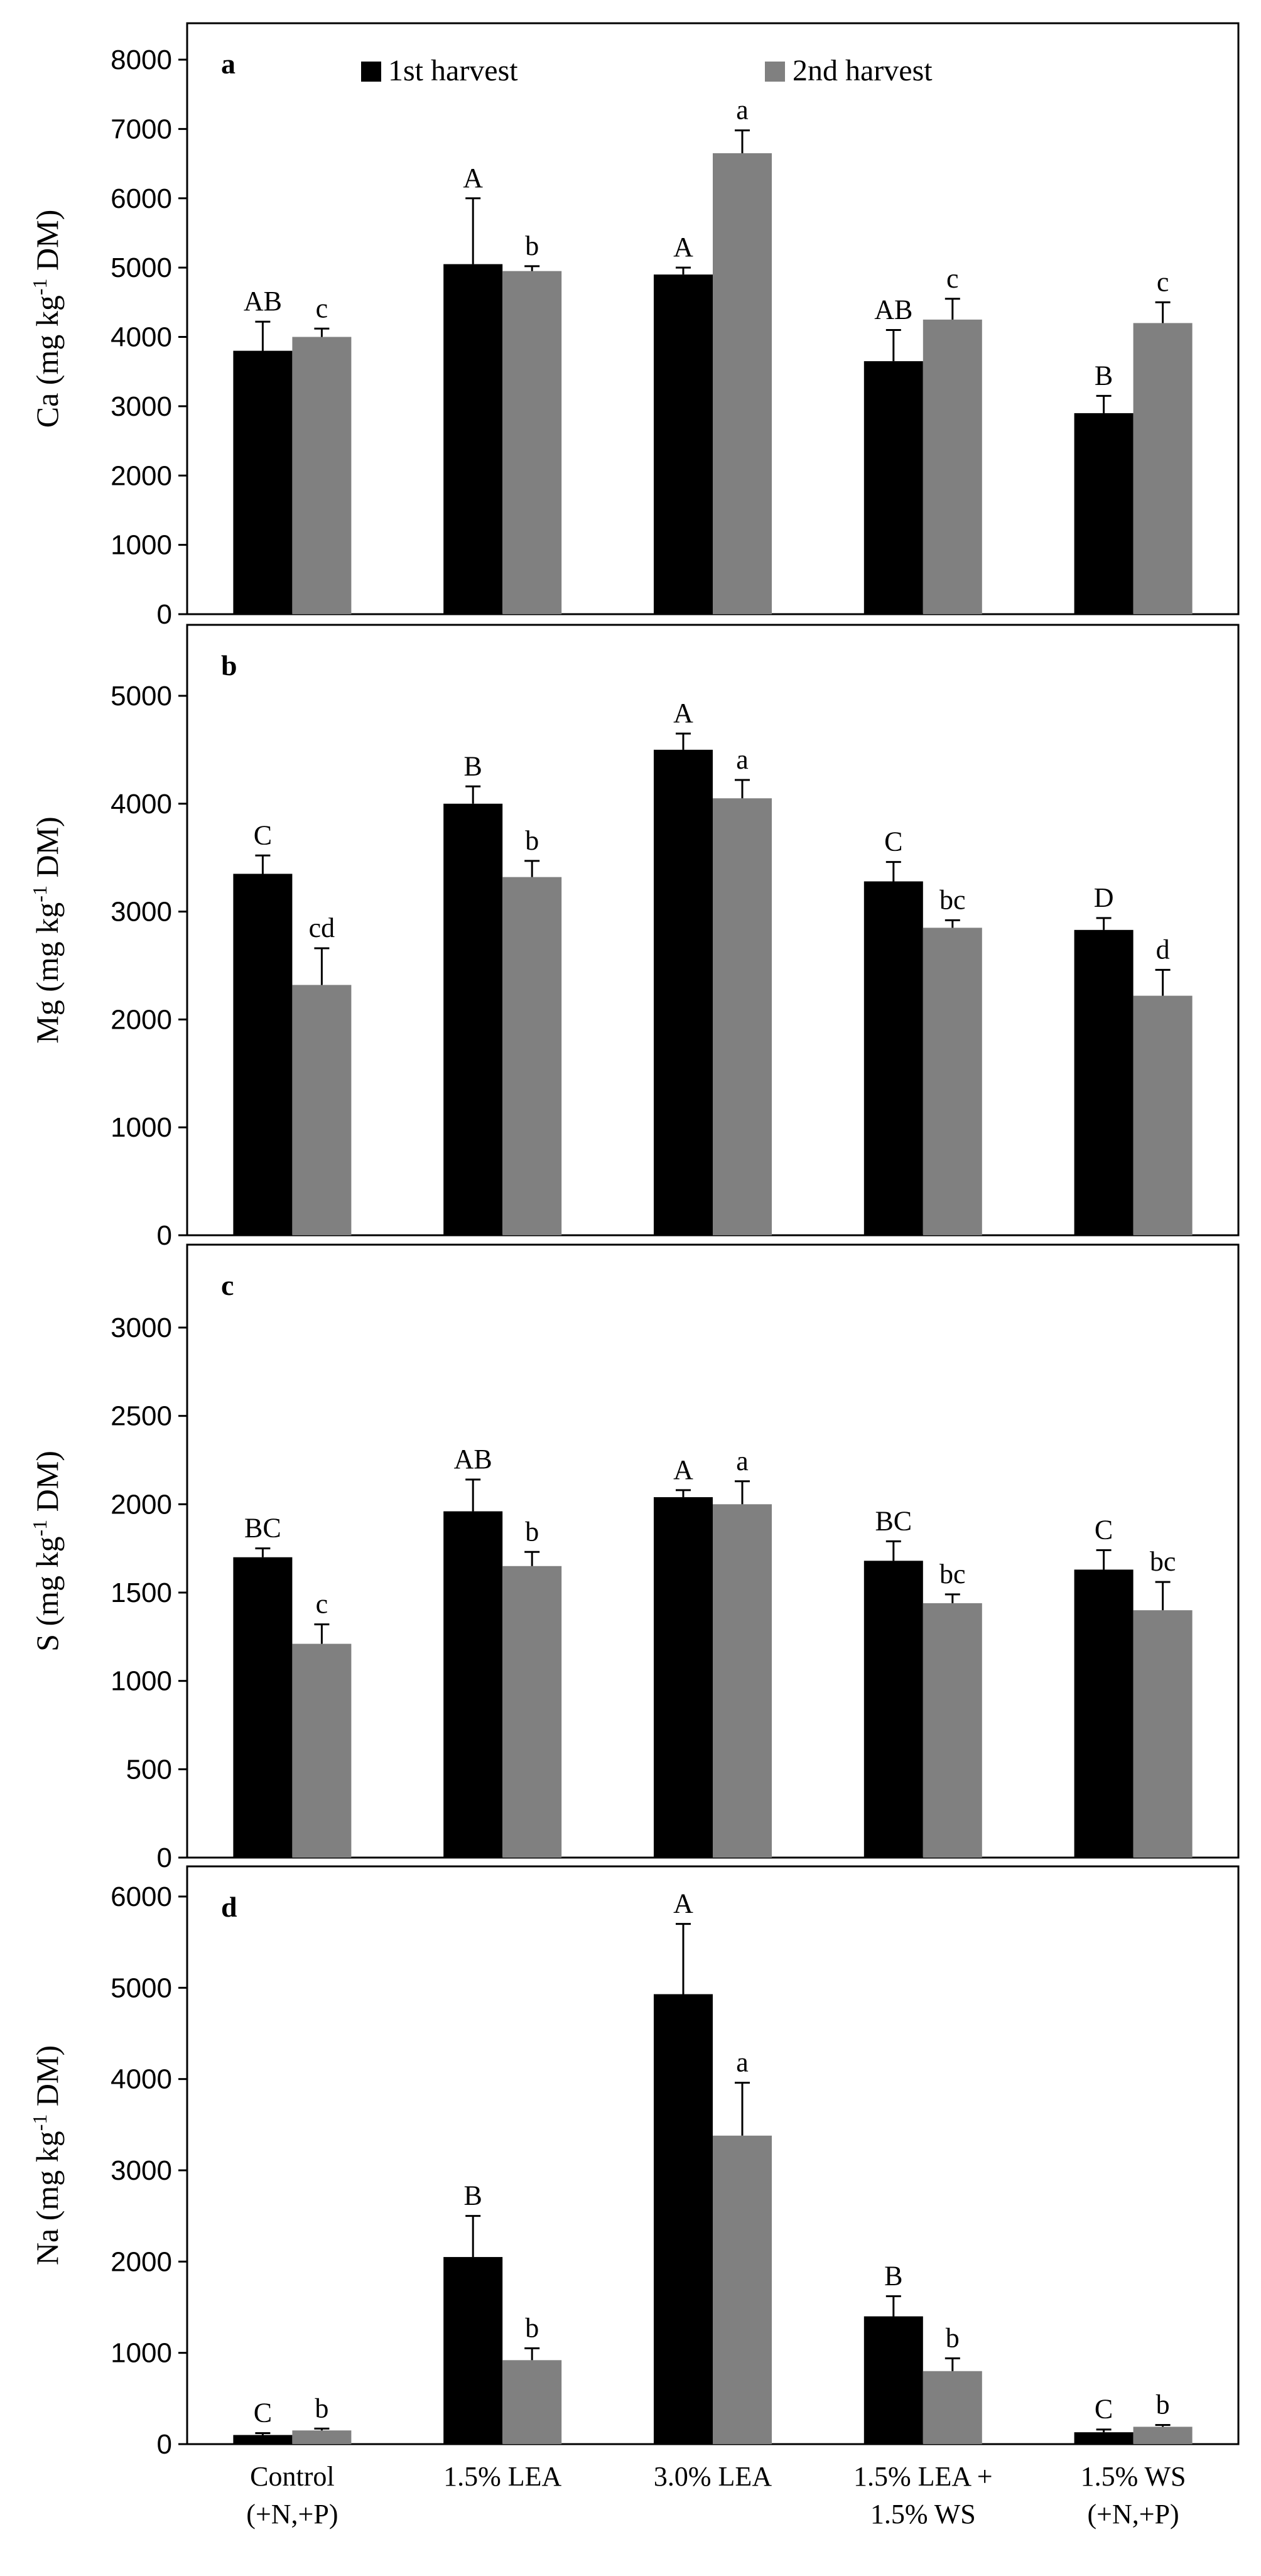 The image size is (1261, 2576). Describe the element at coordinates (923, 2476) in the screenshot. I see `x-category-label: 1.5% LEA +` at that location.